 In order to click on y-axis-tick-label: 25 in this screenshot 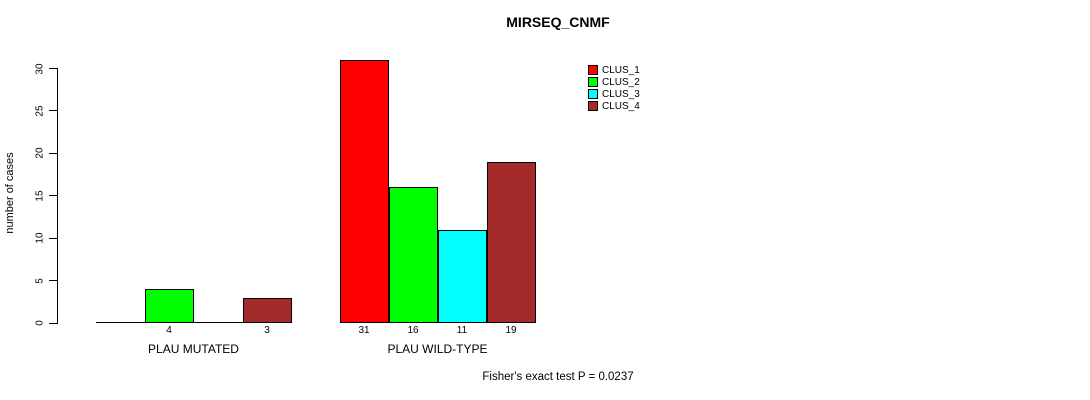, I will do `click(40, 111)`.